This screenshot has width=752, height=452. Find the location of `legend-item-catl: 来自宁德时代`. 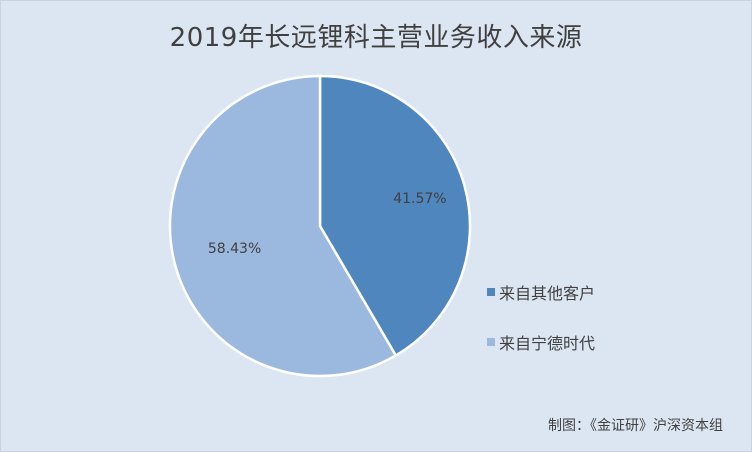

legend-item-catl: 来自宁德时代 is located at coordinates (541, 342).